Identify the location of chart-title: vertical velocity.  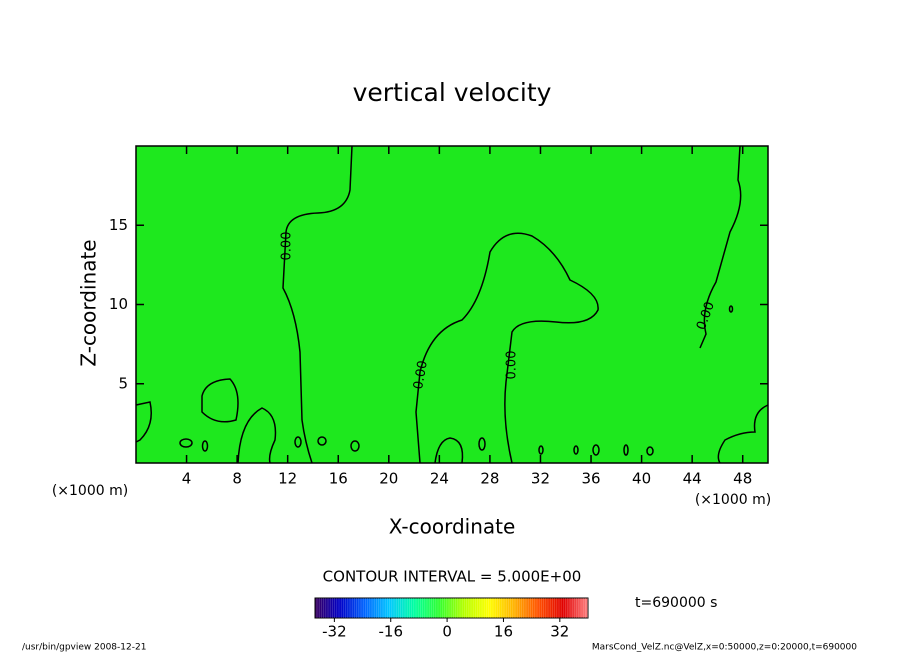
(452, 92).